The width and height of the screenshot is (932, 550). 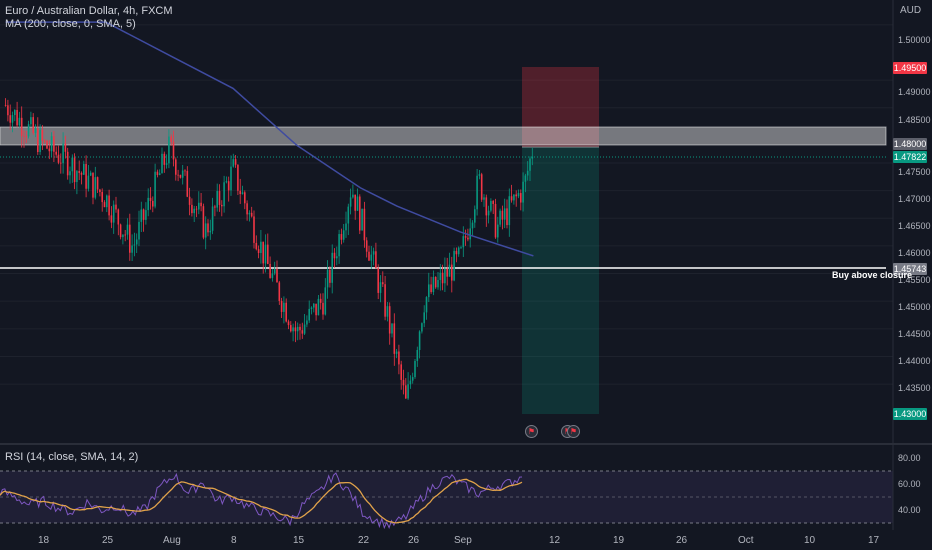 What do you see at coordinates (910, 269) in the screenshot?
I see `price-tag-breakout: 1.45743` at bounding box center [910, 269].